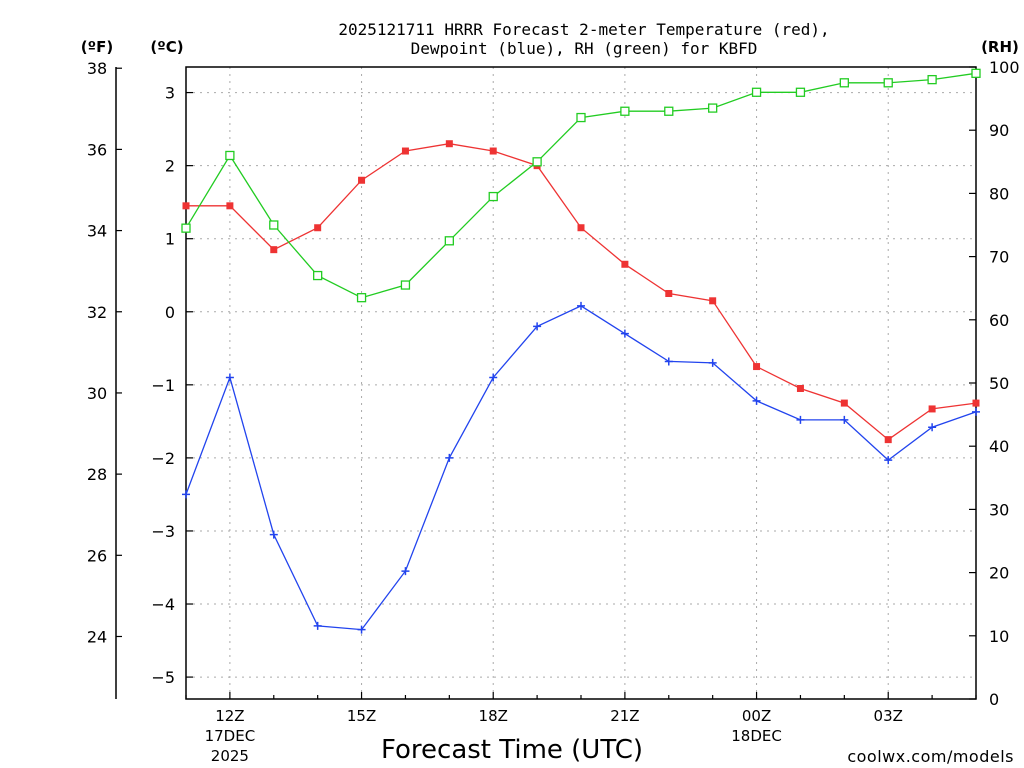  Describe the element at coordinates (97, 47) in the screenshot. I see `fahrenheit-unit-label: (ºF)` at that location.